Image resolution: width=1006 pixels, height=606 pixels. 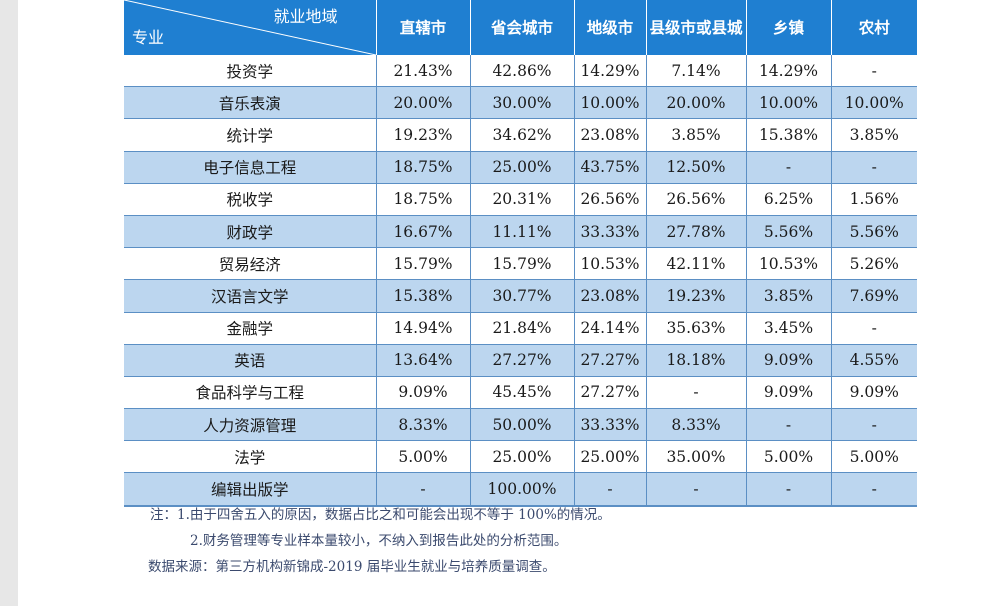 I want to click on table-row: 音乐表演 20.00% 30.00% 10.00% 20.00% 10.00% 10.00%, so click(x=520, y=103).